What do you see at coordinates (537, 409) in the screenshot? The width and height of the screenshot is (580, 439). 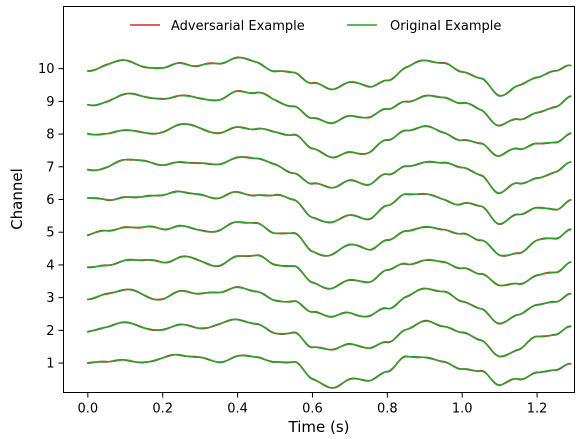 I see `x-tick-label: 1.2` at bounding box center [537, 409].